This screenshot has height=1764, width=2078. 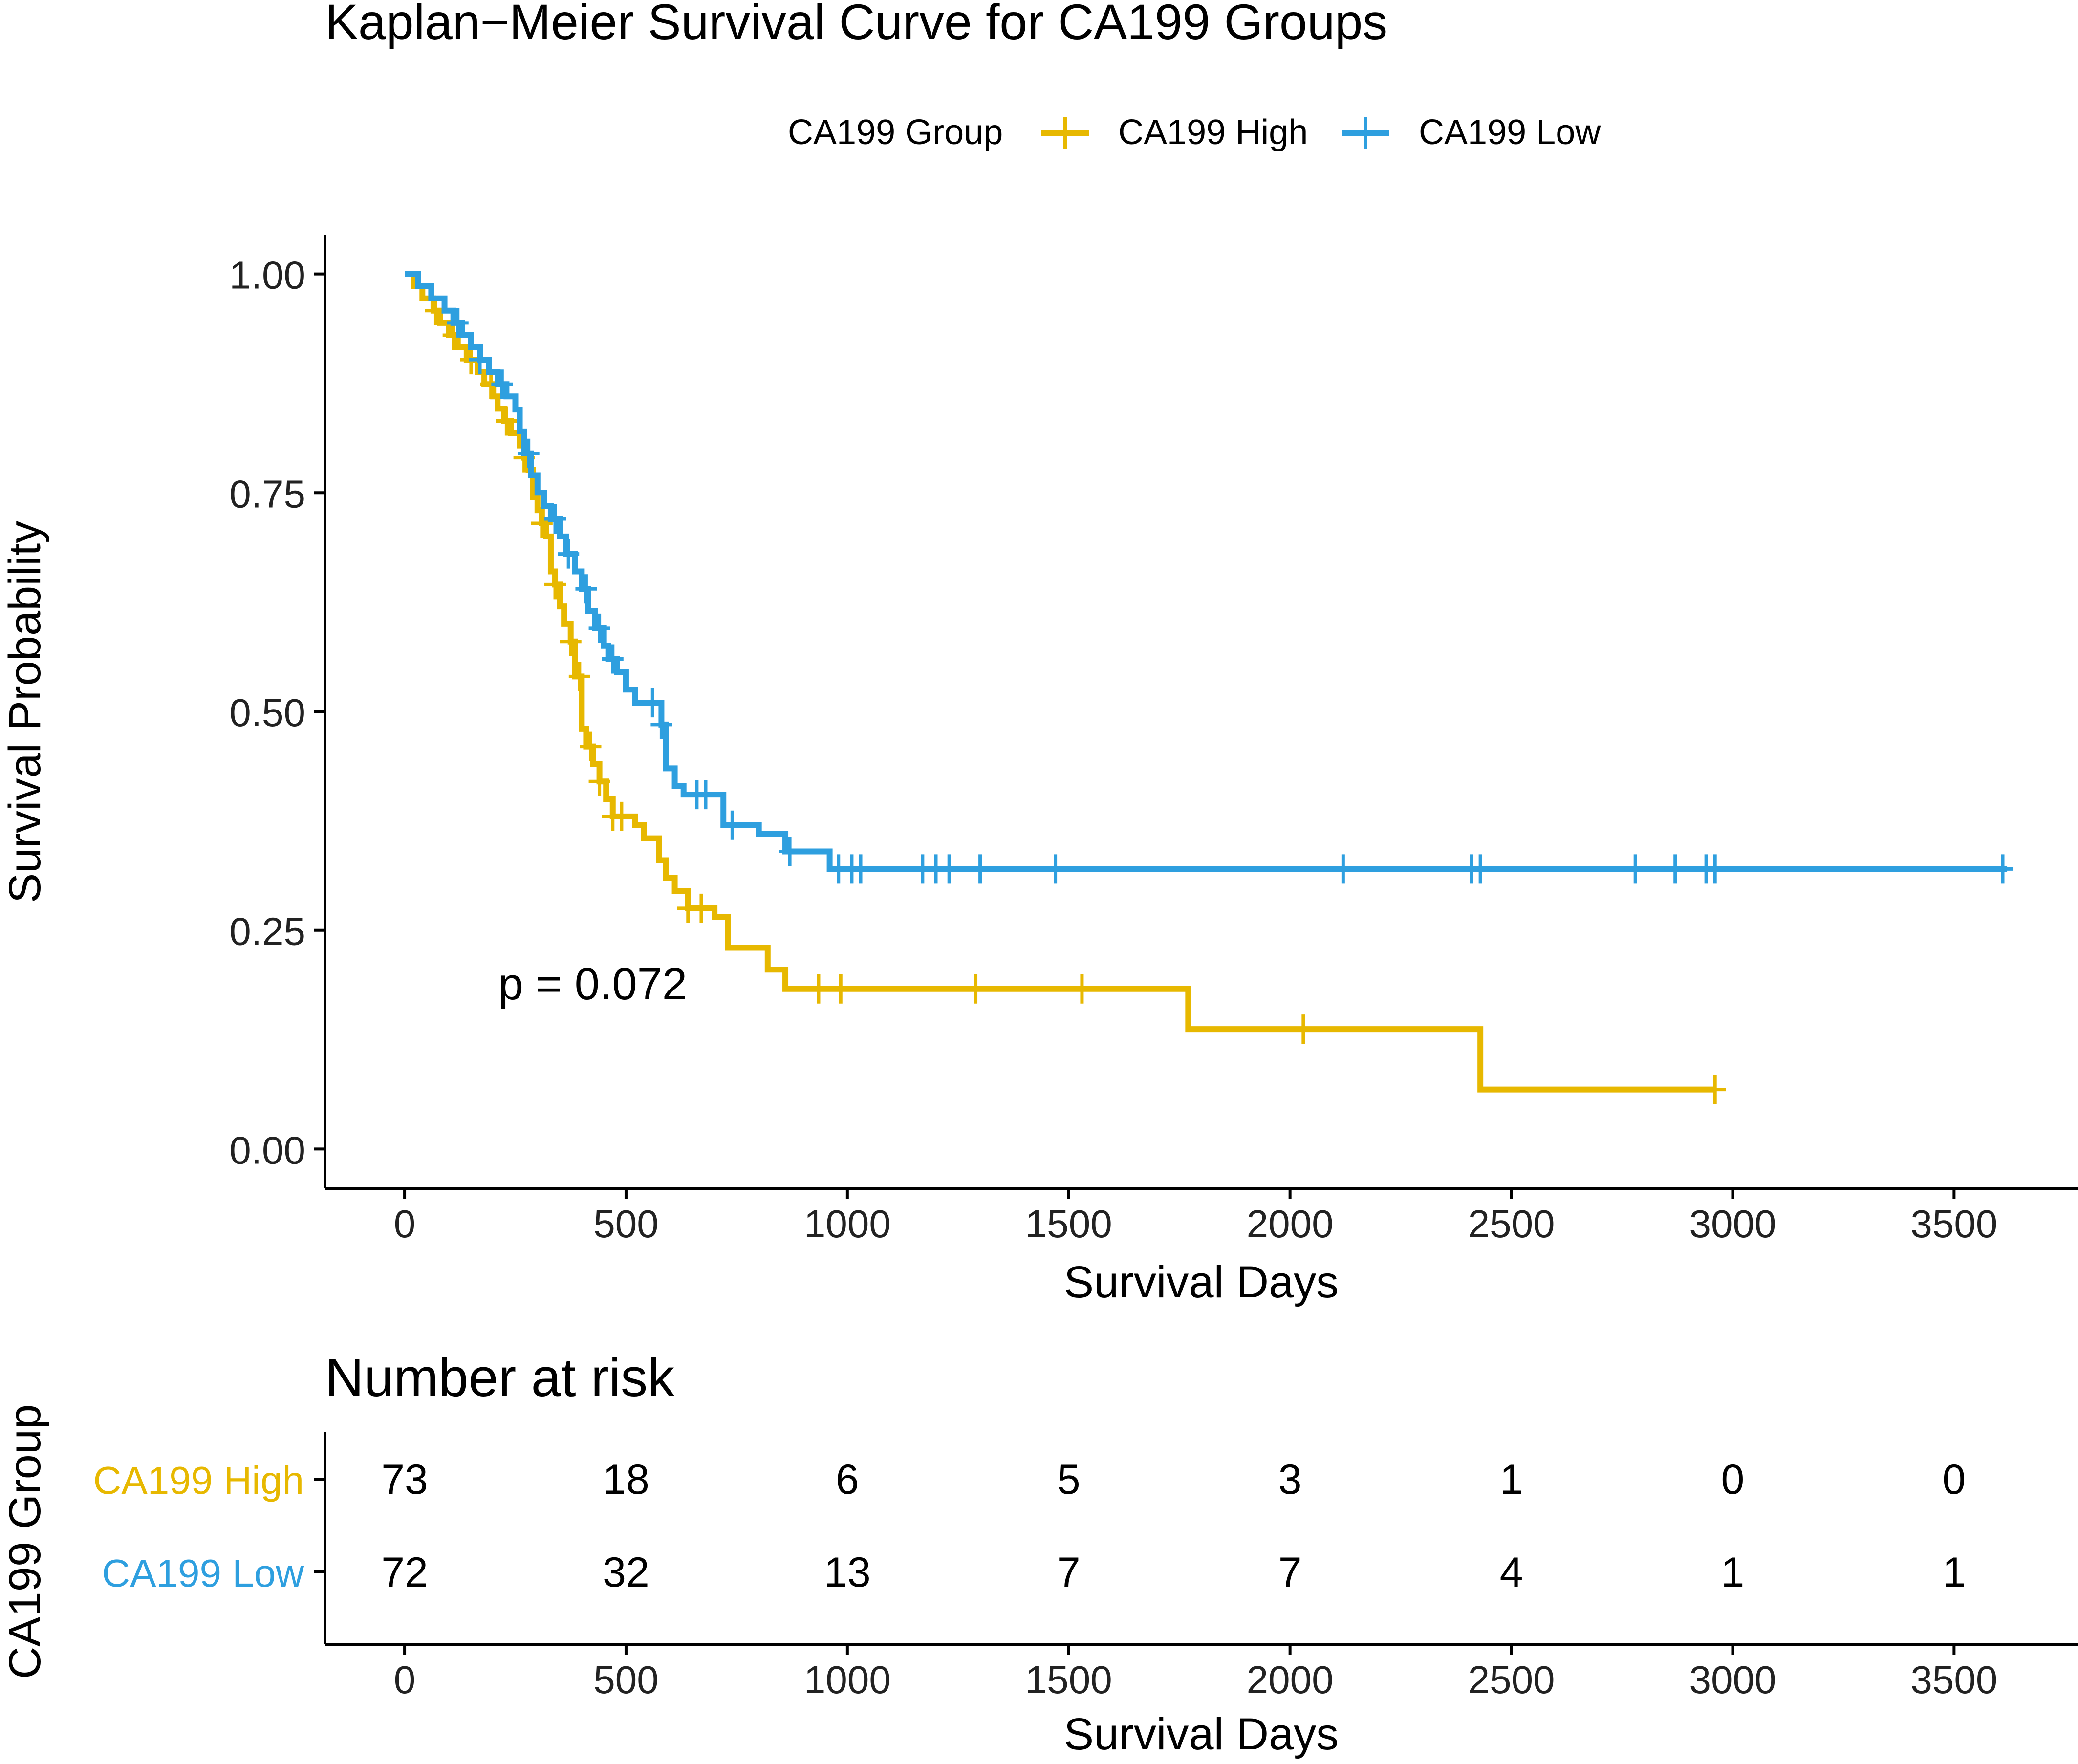 What do you see at coordinates (1510, 132) in the screenshot?
I see `legend-label-low: CA199 Low` at bounding box center [1510, 132].